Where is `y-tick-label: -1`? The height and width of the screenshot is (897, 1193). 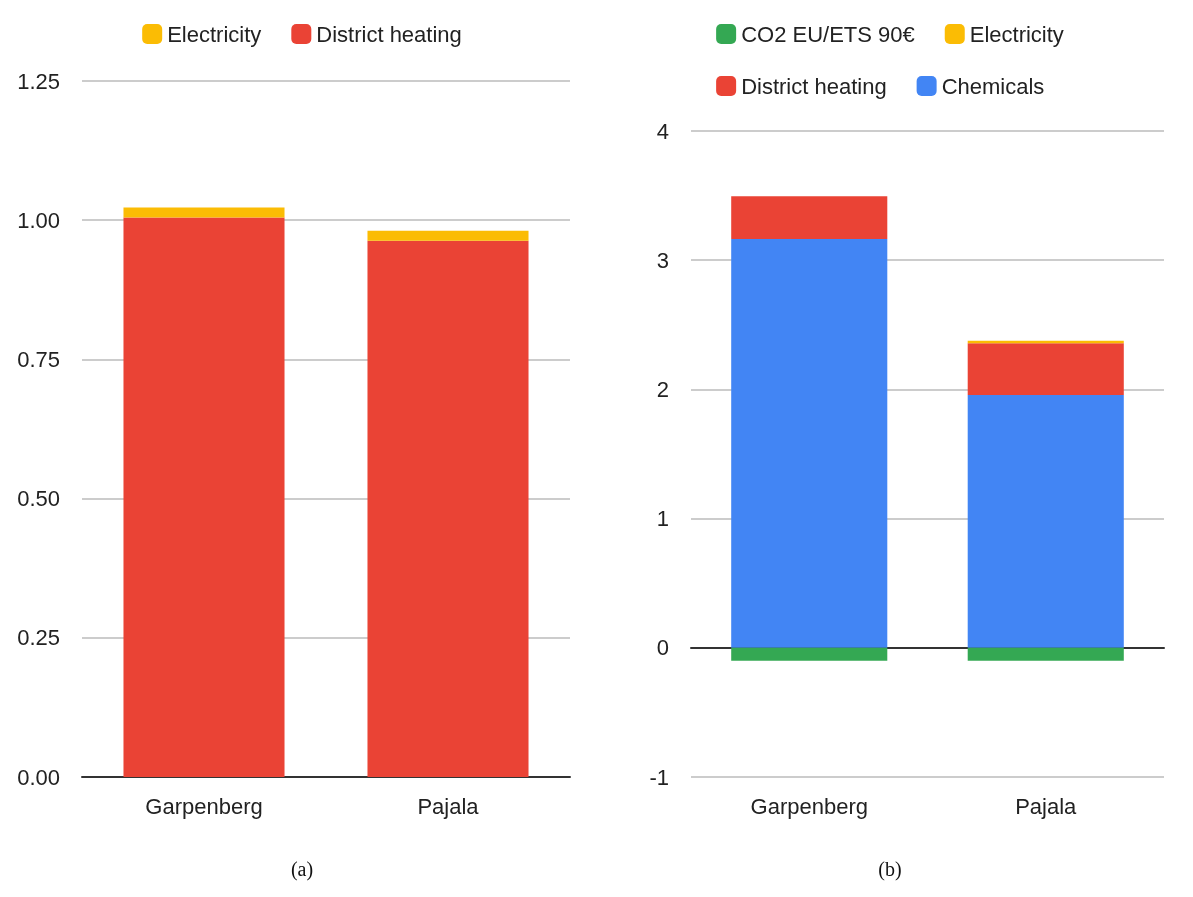
y-tick-label: -1 is located at coordinates (659, 777).